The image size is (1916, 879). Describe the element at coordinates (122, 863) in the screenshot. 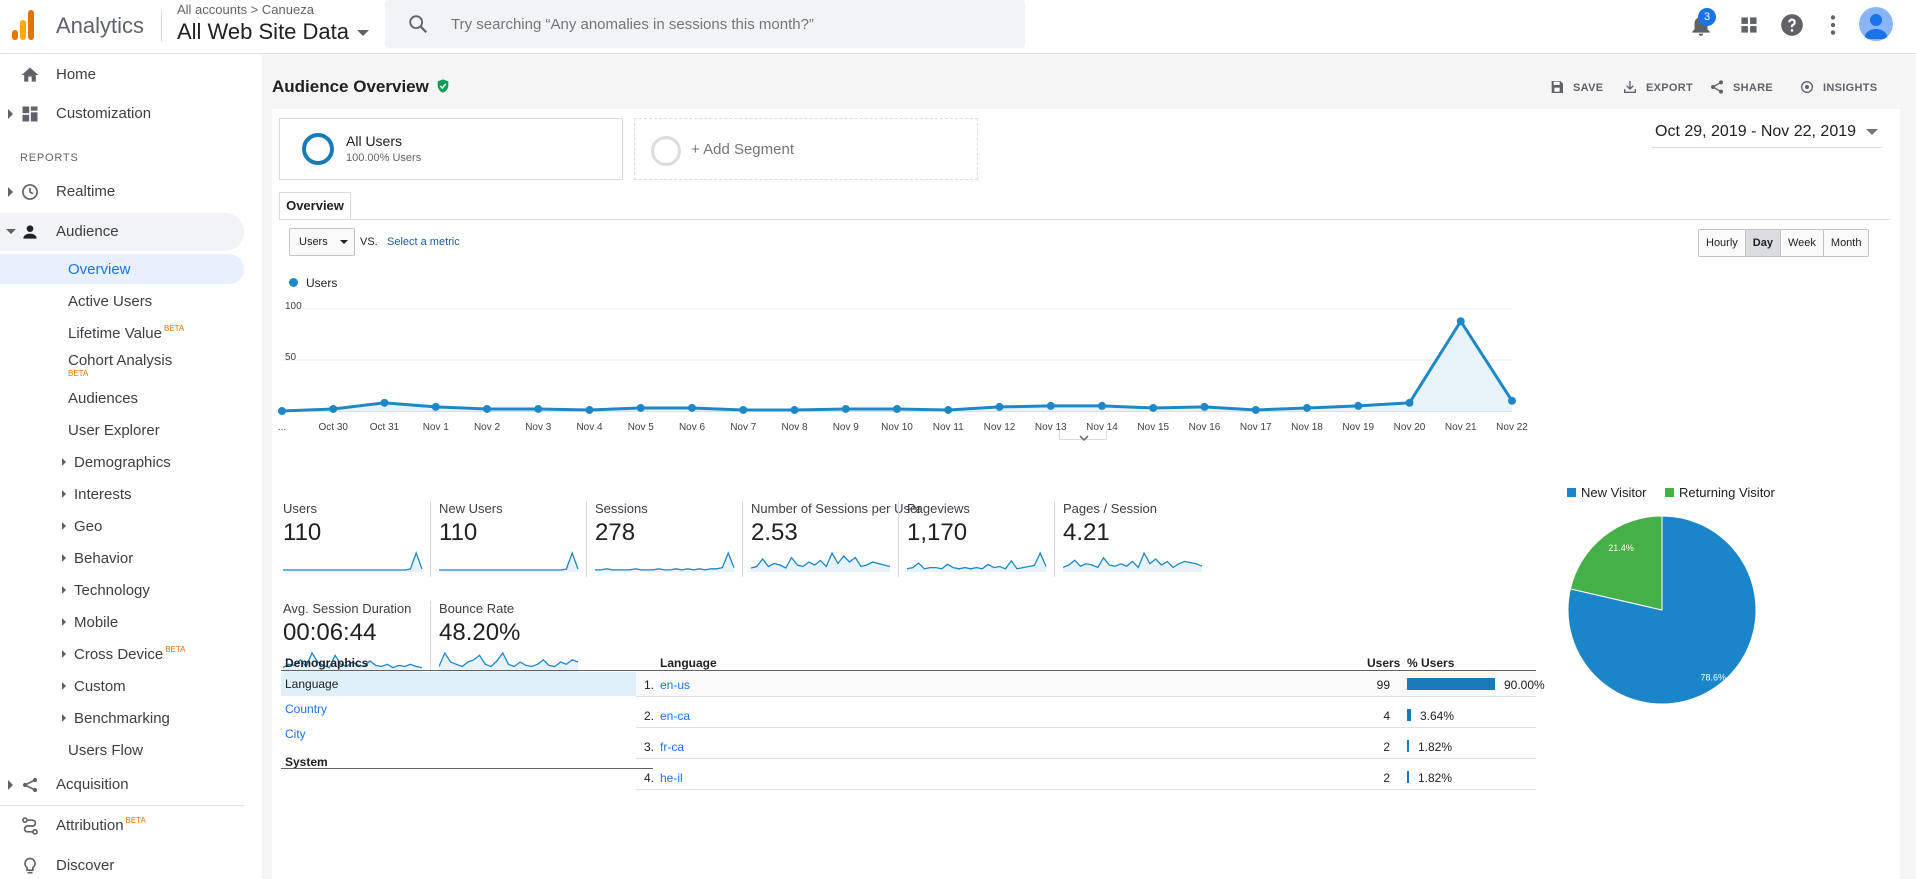

I see `sidebar-item-discover: Discover` at that location.